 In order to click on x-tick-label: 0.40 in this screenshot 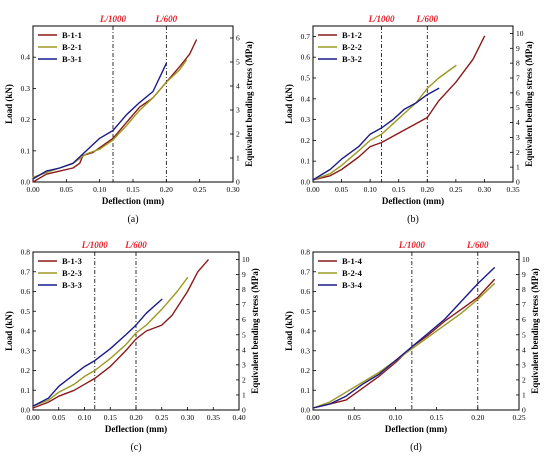, I will do `click(238, 417)`.